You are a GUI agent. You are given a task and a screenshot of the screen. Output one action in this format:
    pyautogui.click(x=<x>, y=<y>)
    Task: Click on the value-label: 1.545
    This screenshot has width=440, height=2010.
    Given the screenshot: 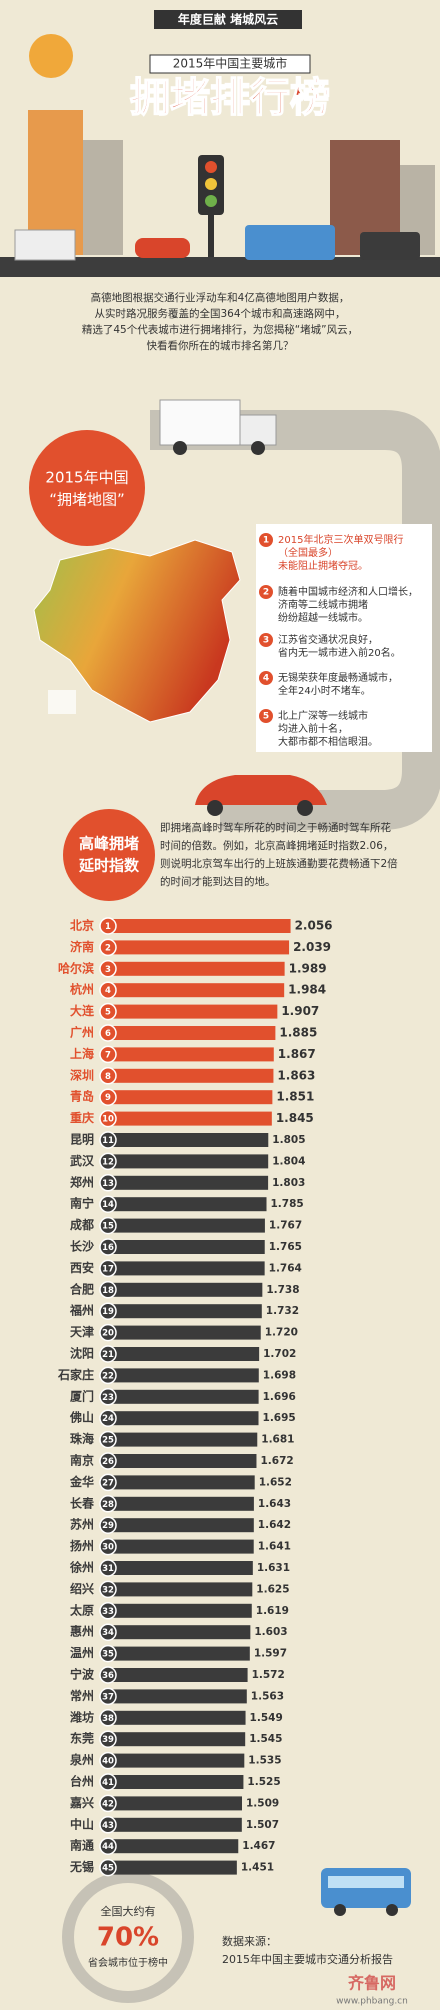 What is the action you would take?
    pyautogui.click(x=265, y=1739)
    